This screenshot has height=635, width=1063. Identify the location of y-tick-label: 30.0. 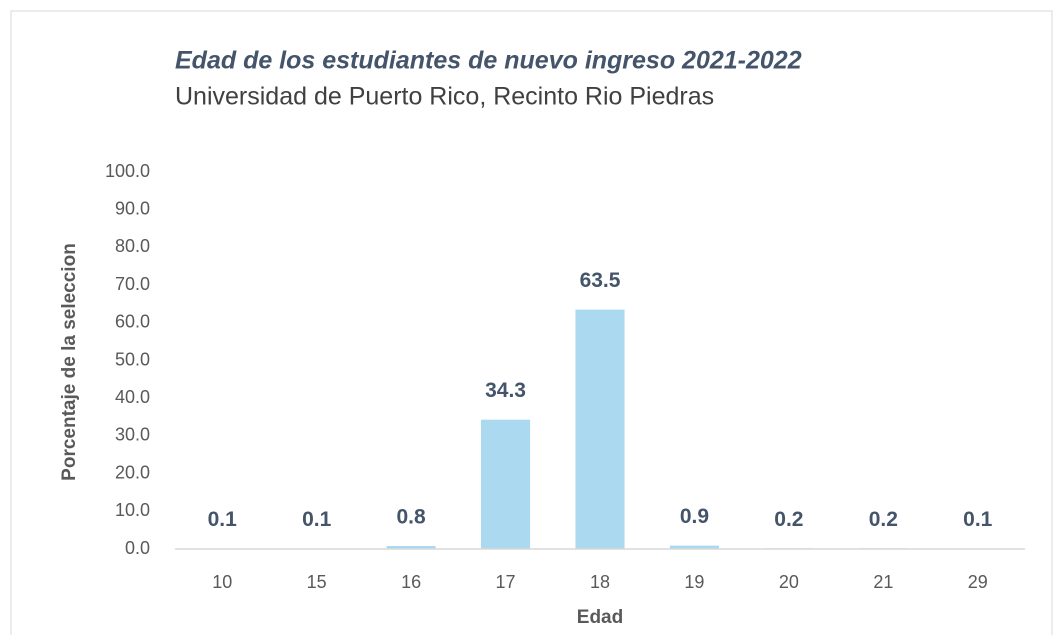
(132, 435).